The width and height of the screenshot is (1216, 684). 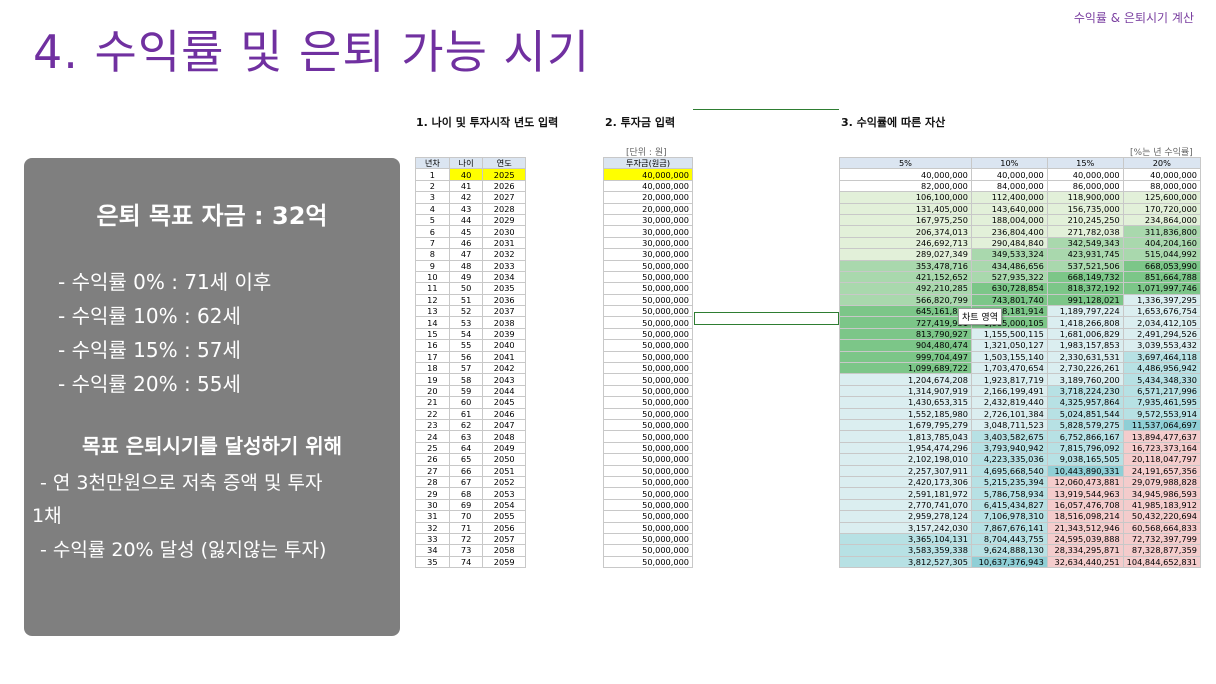 What do you see at coordinates (905, 516) in the screenshot?
I see `table-cell: 2,959,278,124` at bounding box center [905, 516].